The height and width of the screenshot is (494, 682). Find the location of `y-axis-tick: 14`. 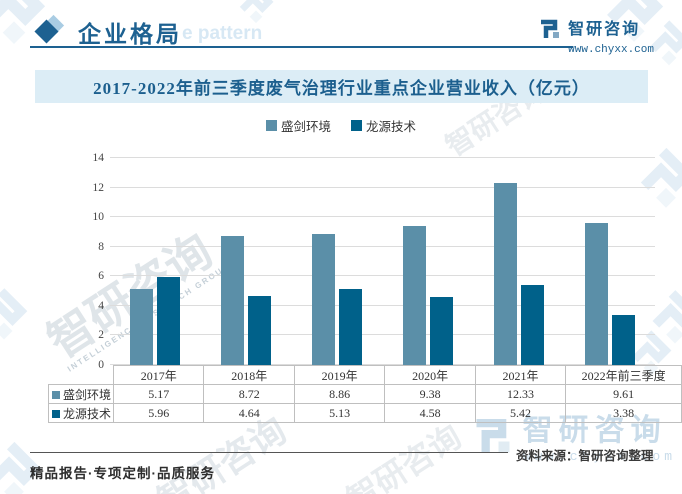

y-axis-tick: 14 is located at coordinates (98, 158).